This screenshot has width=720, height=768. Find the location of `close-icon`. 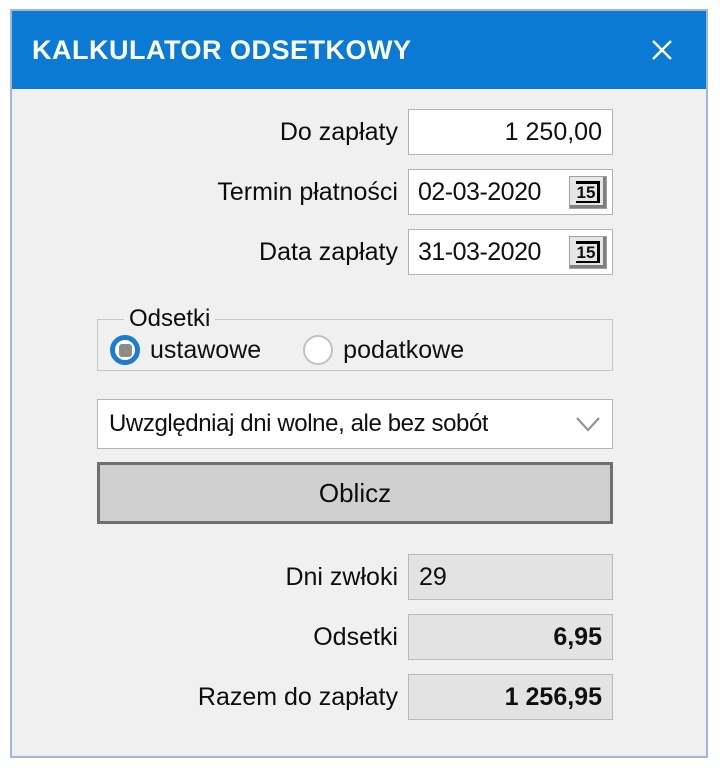

close-icon is located at coordinates (662, 50).